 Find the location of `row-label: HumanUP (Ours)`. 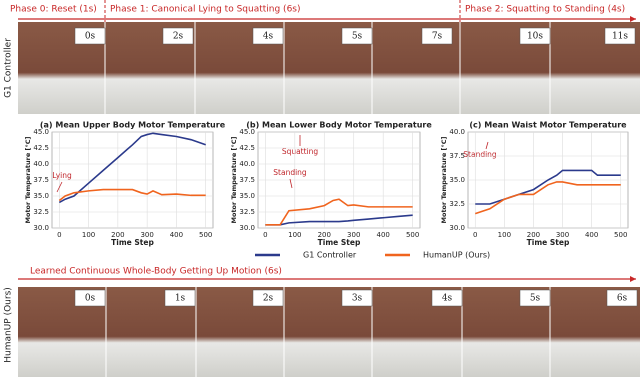

row-label: HumanUP (Ours) is located at coordinates (9, 325).